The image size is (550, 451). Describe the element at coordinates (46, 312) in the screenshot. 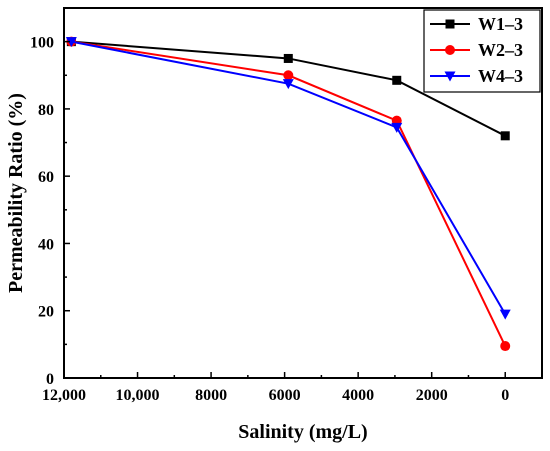

I see `y-tick-label: 20` at that location.